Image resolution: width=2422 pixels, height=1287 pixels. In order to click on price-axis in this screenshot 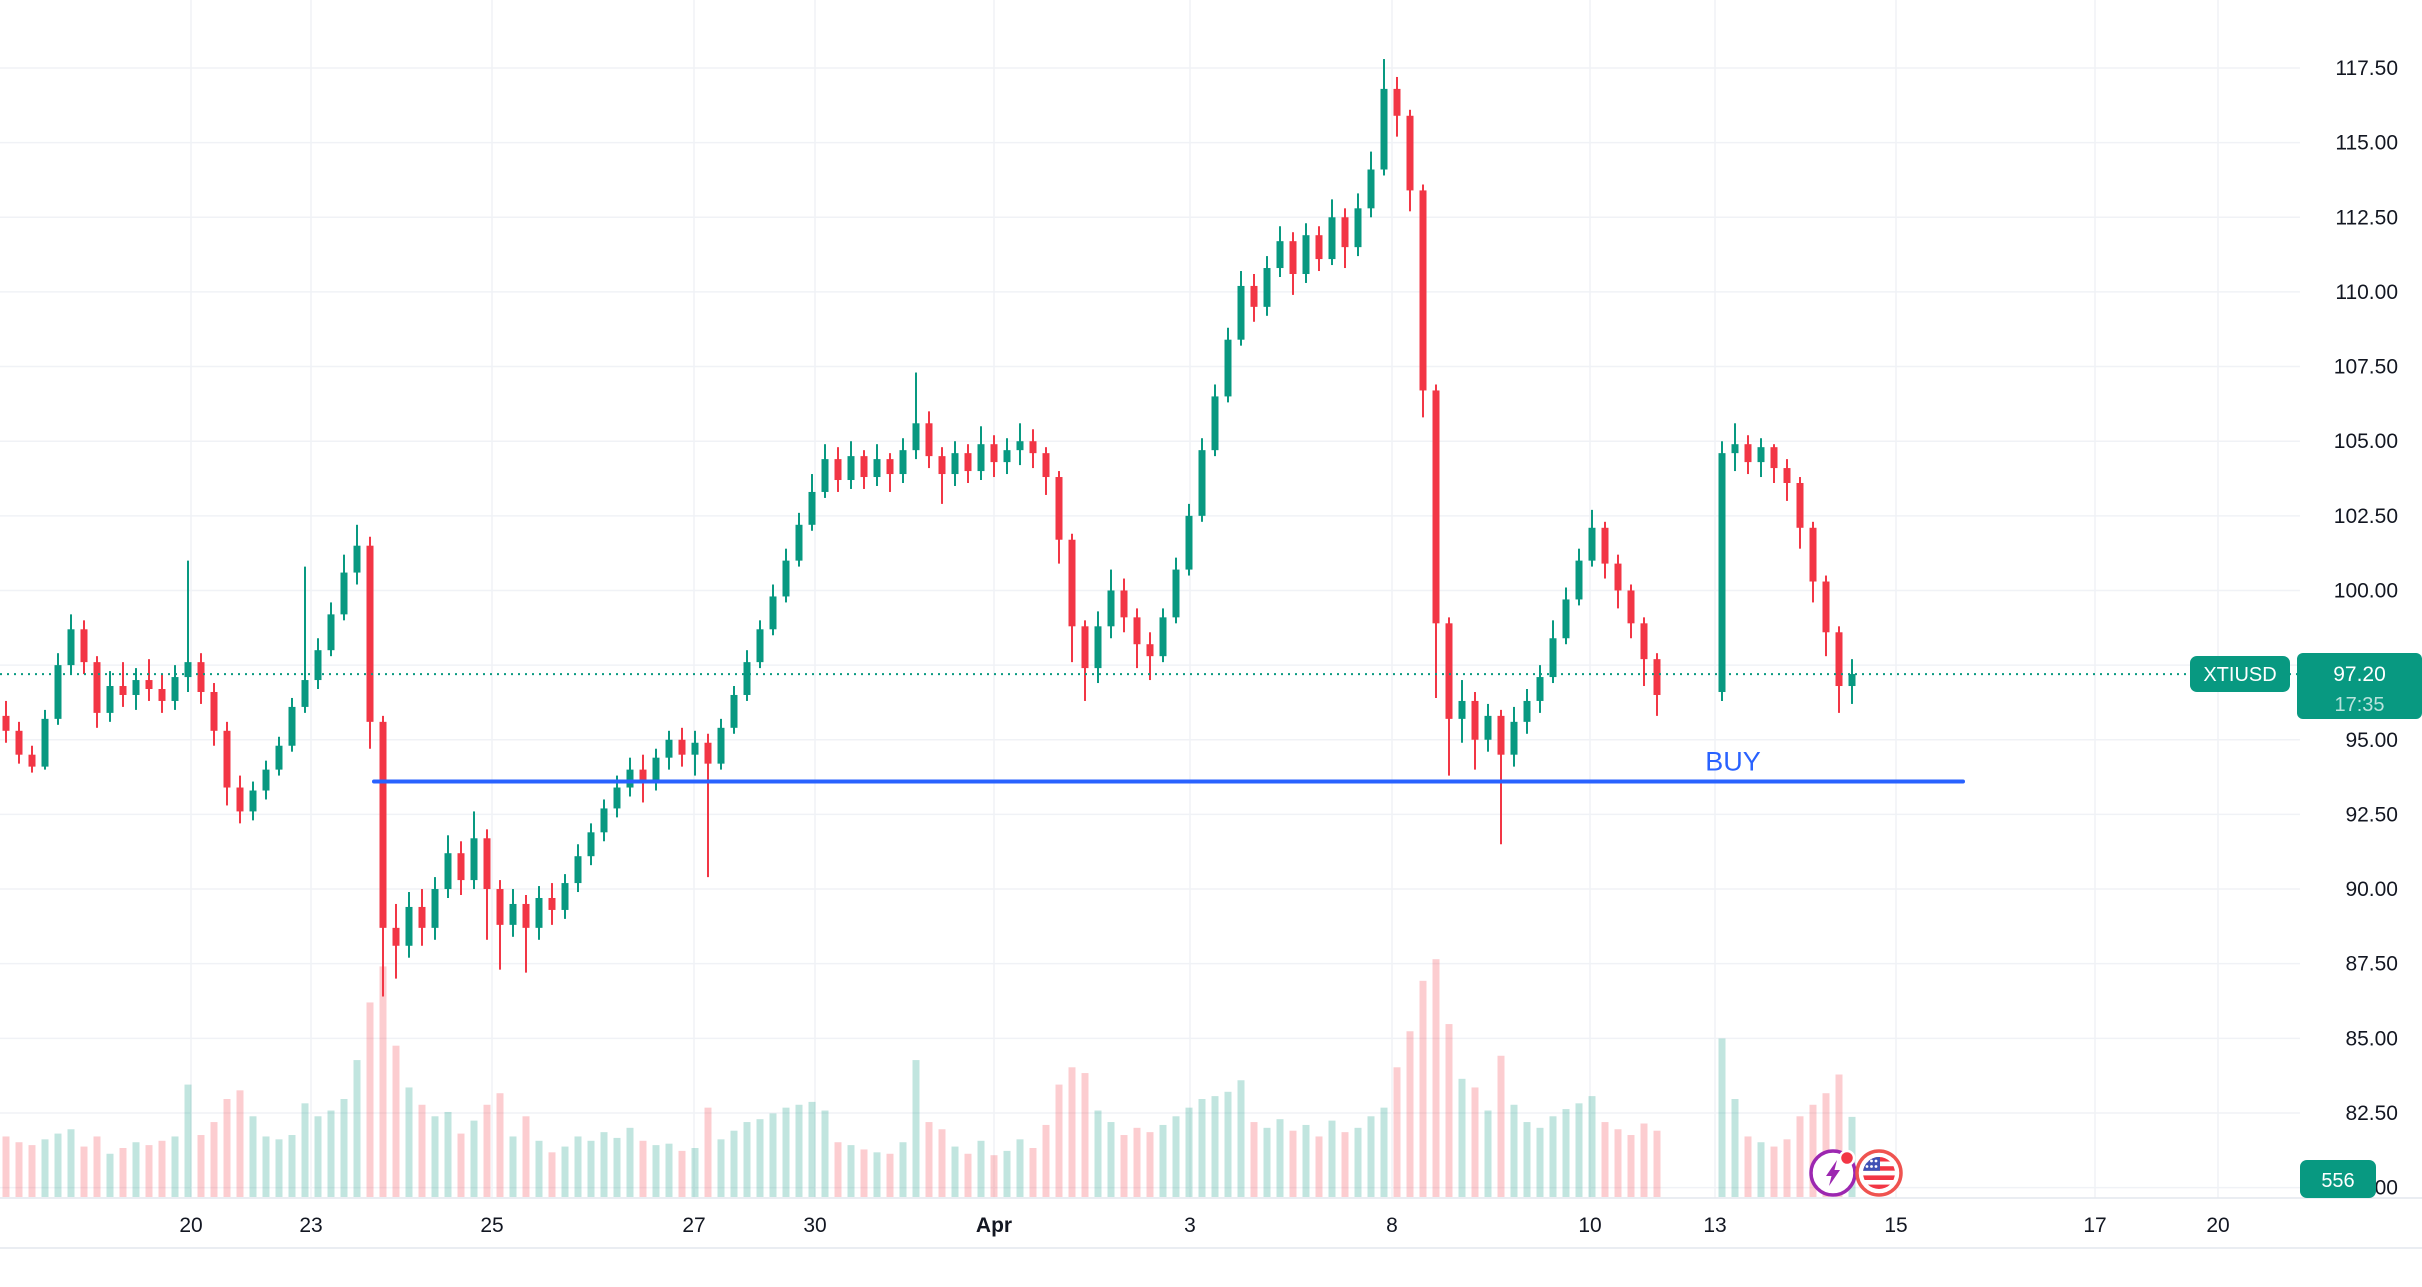, I will do `click(2361, 599)`.